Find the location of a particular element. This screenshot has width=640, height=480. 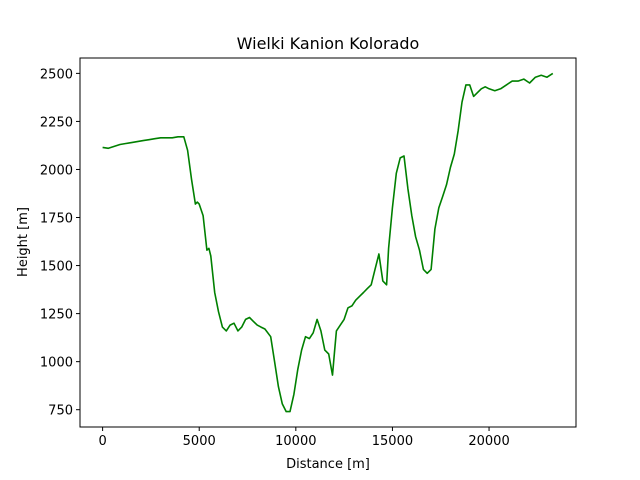

y-tick-label: 1000 is located at coordinates (56, 363).